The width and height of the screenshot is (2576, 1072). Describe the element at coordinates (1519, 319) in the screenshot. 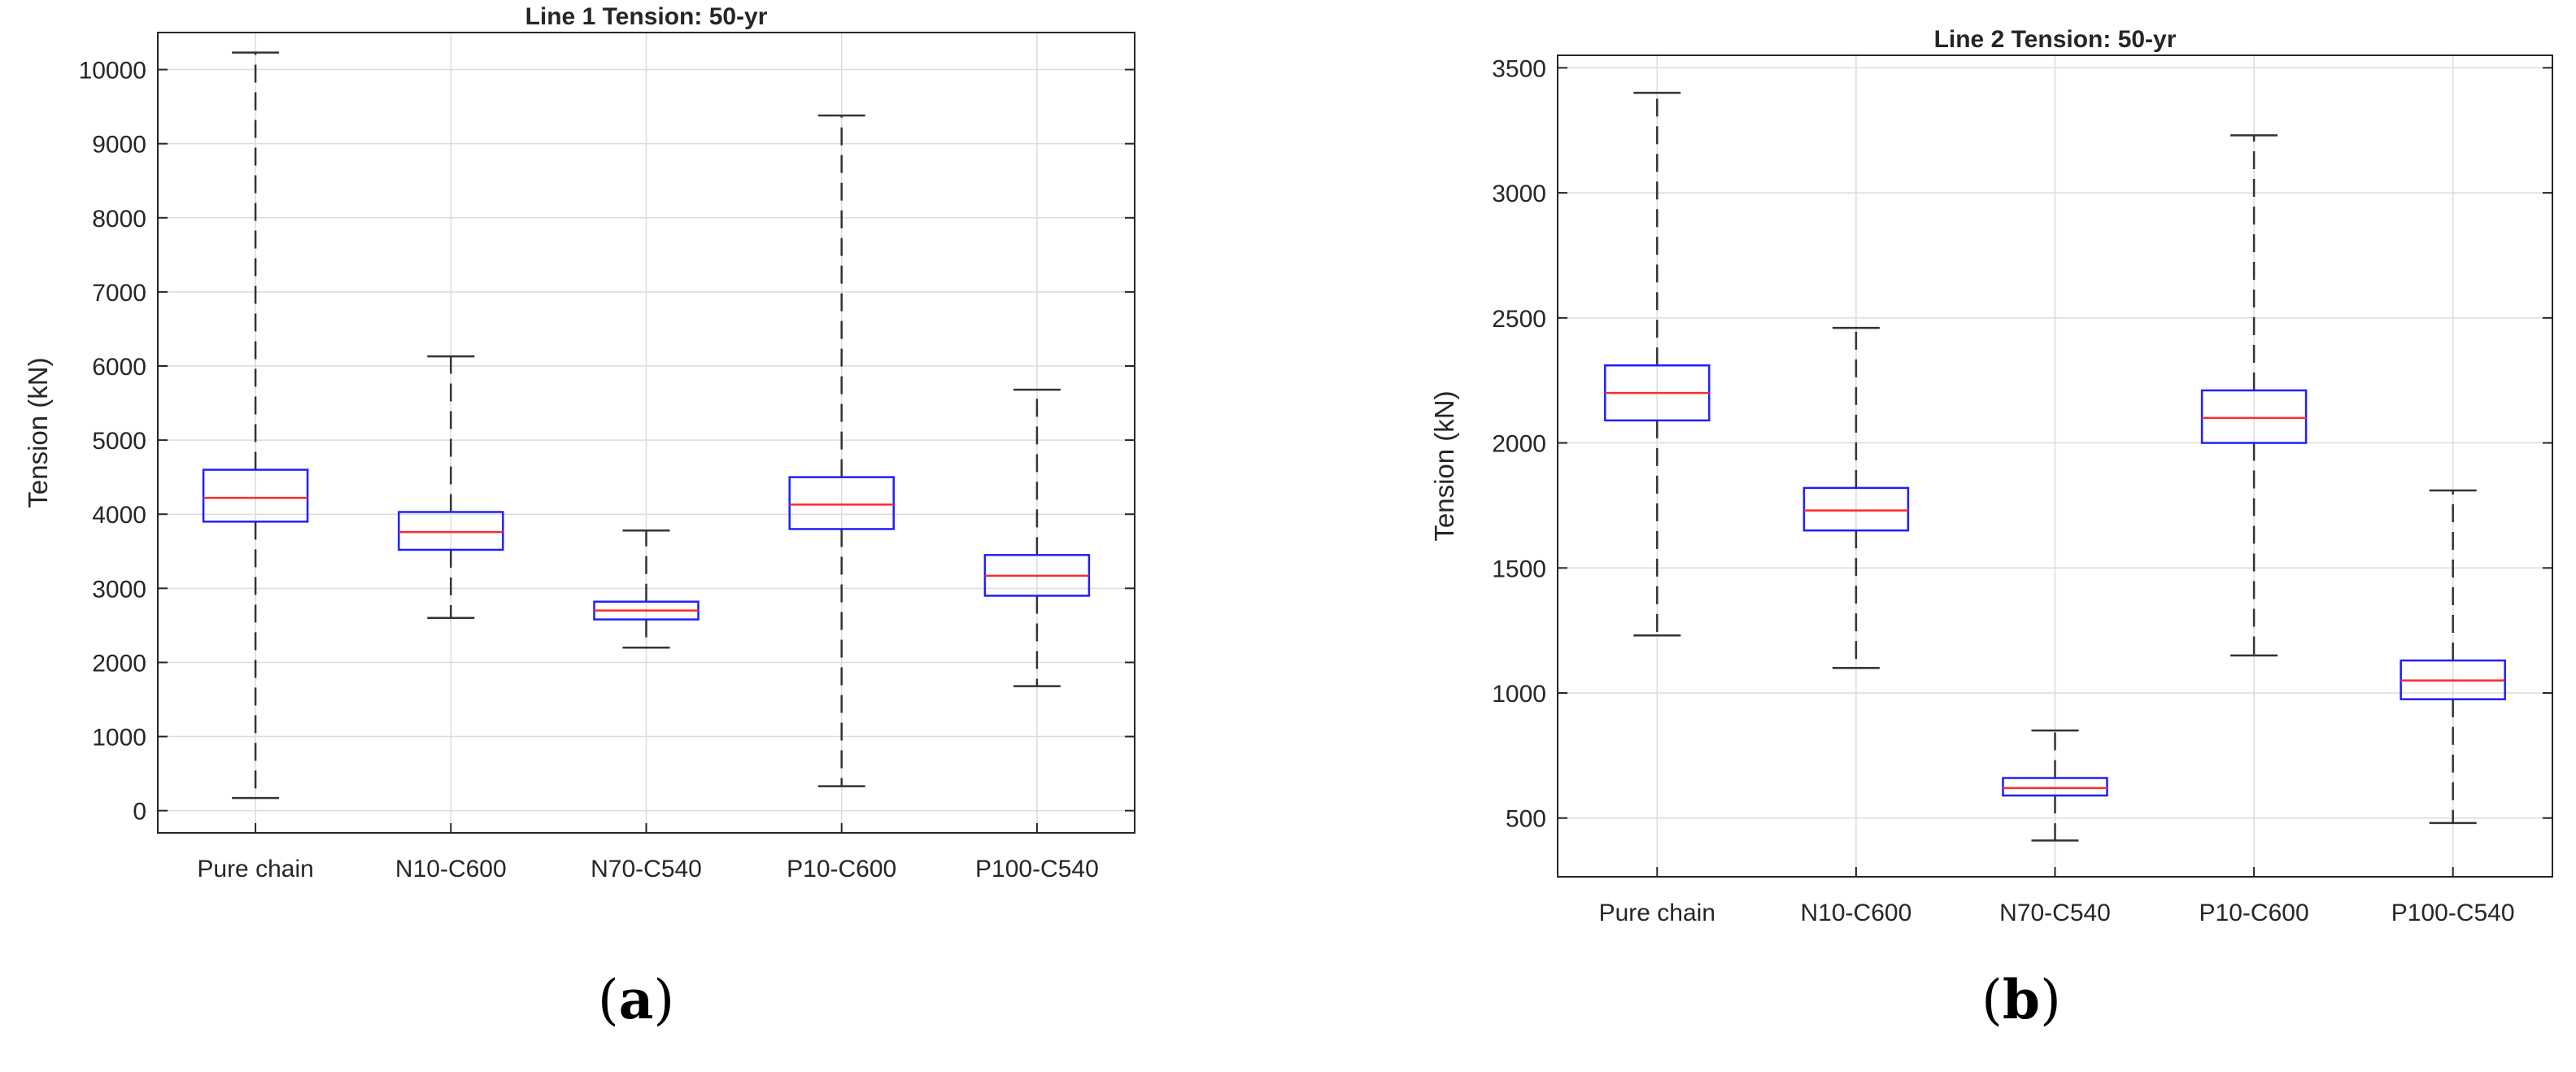

I see `y-tick-label: 2500` at that location.